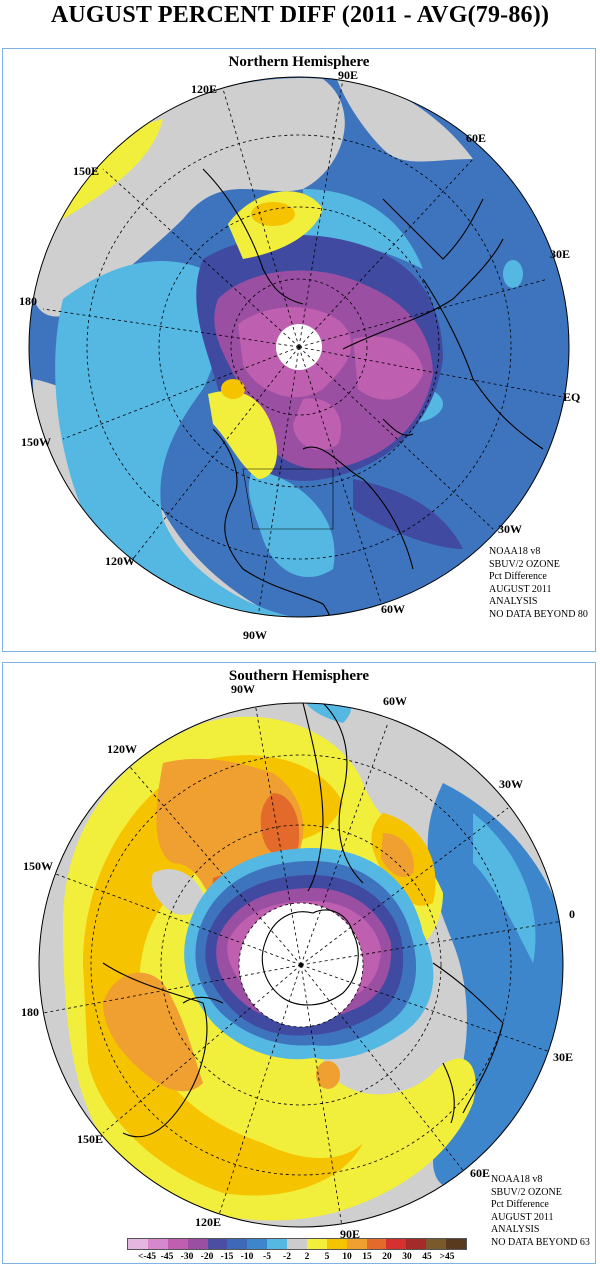 This screenshot has width=600, height=1266. Describe the element at coordinates (407, 1257) in the screenshot. I see `legend-label: 30` at that location.